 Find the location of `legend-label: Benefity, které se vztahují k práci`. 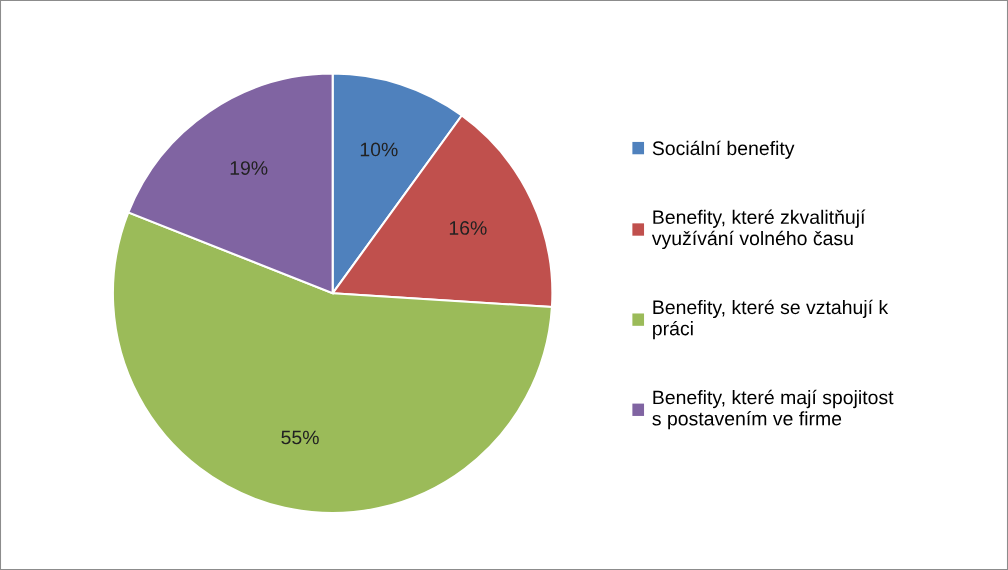

legend-label: Benefity, které se vztahují k práci is located at coordinates (771, 319).